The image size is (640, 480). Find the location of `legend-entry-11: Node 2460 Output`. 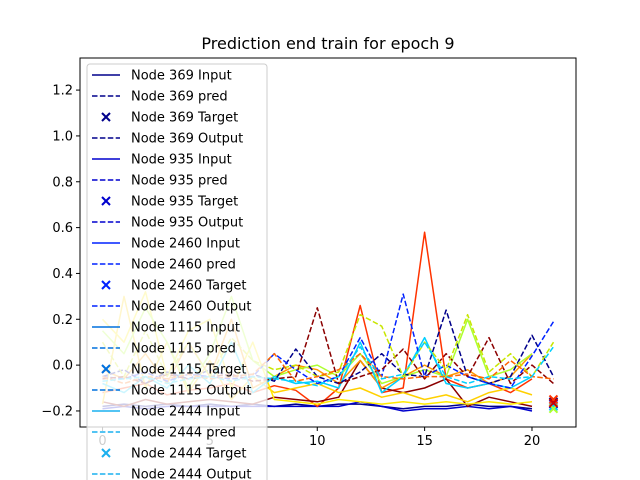

legend-entry-11: Node 2460 Output is located at coordinates (171, 307).